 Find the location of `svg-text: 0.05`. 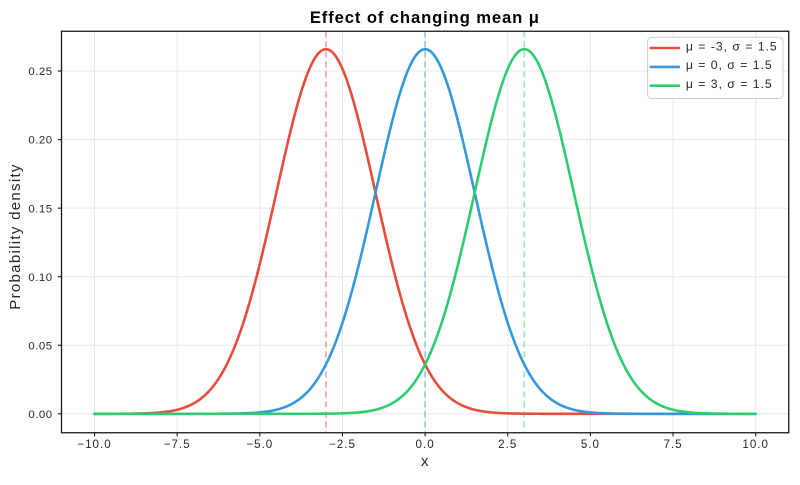

svg-text: 0.05 is located at coordinates (40, 346).